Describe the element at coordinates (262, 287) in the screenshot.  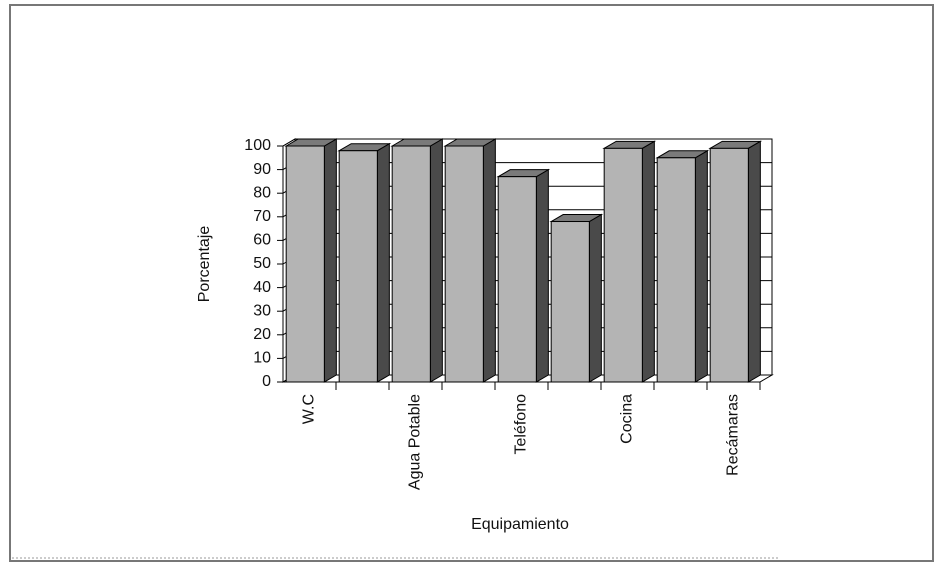
I see `y-tick-label: 40` at that location.